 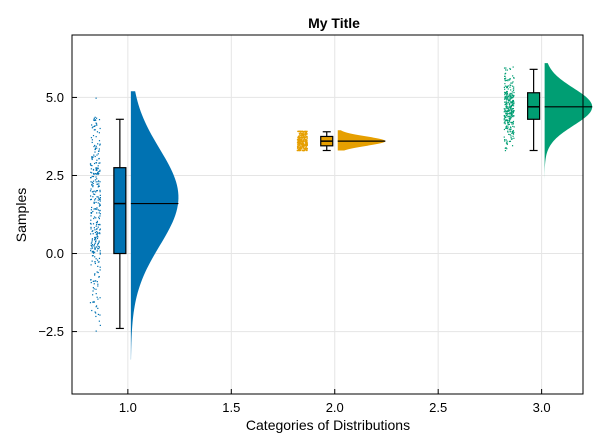 What do you see at coordinates (328, 425) in the screenshot?
I see `x-axis-label: Categories of Distributions` at bounding box center [328, 425].